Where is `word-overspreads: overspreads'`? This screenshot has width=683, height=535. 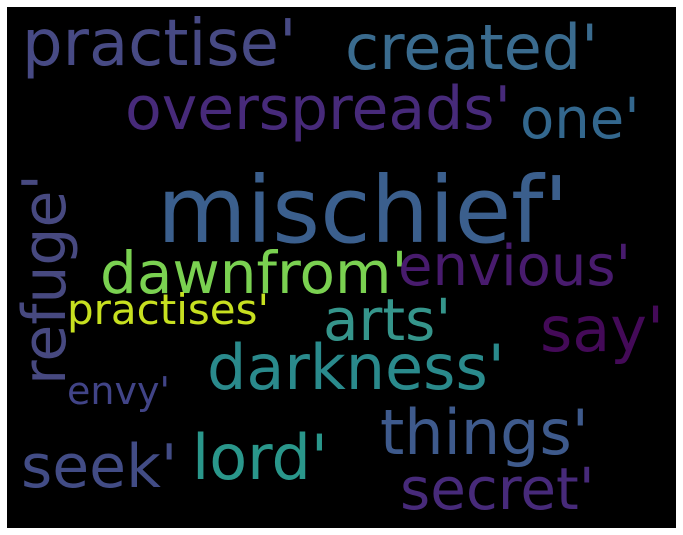
word-overspreads: overspreads' is located at coordinates (318, 109).